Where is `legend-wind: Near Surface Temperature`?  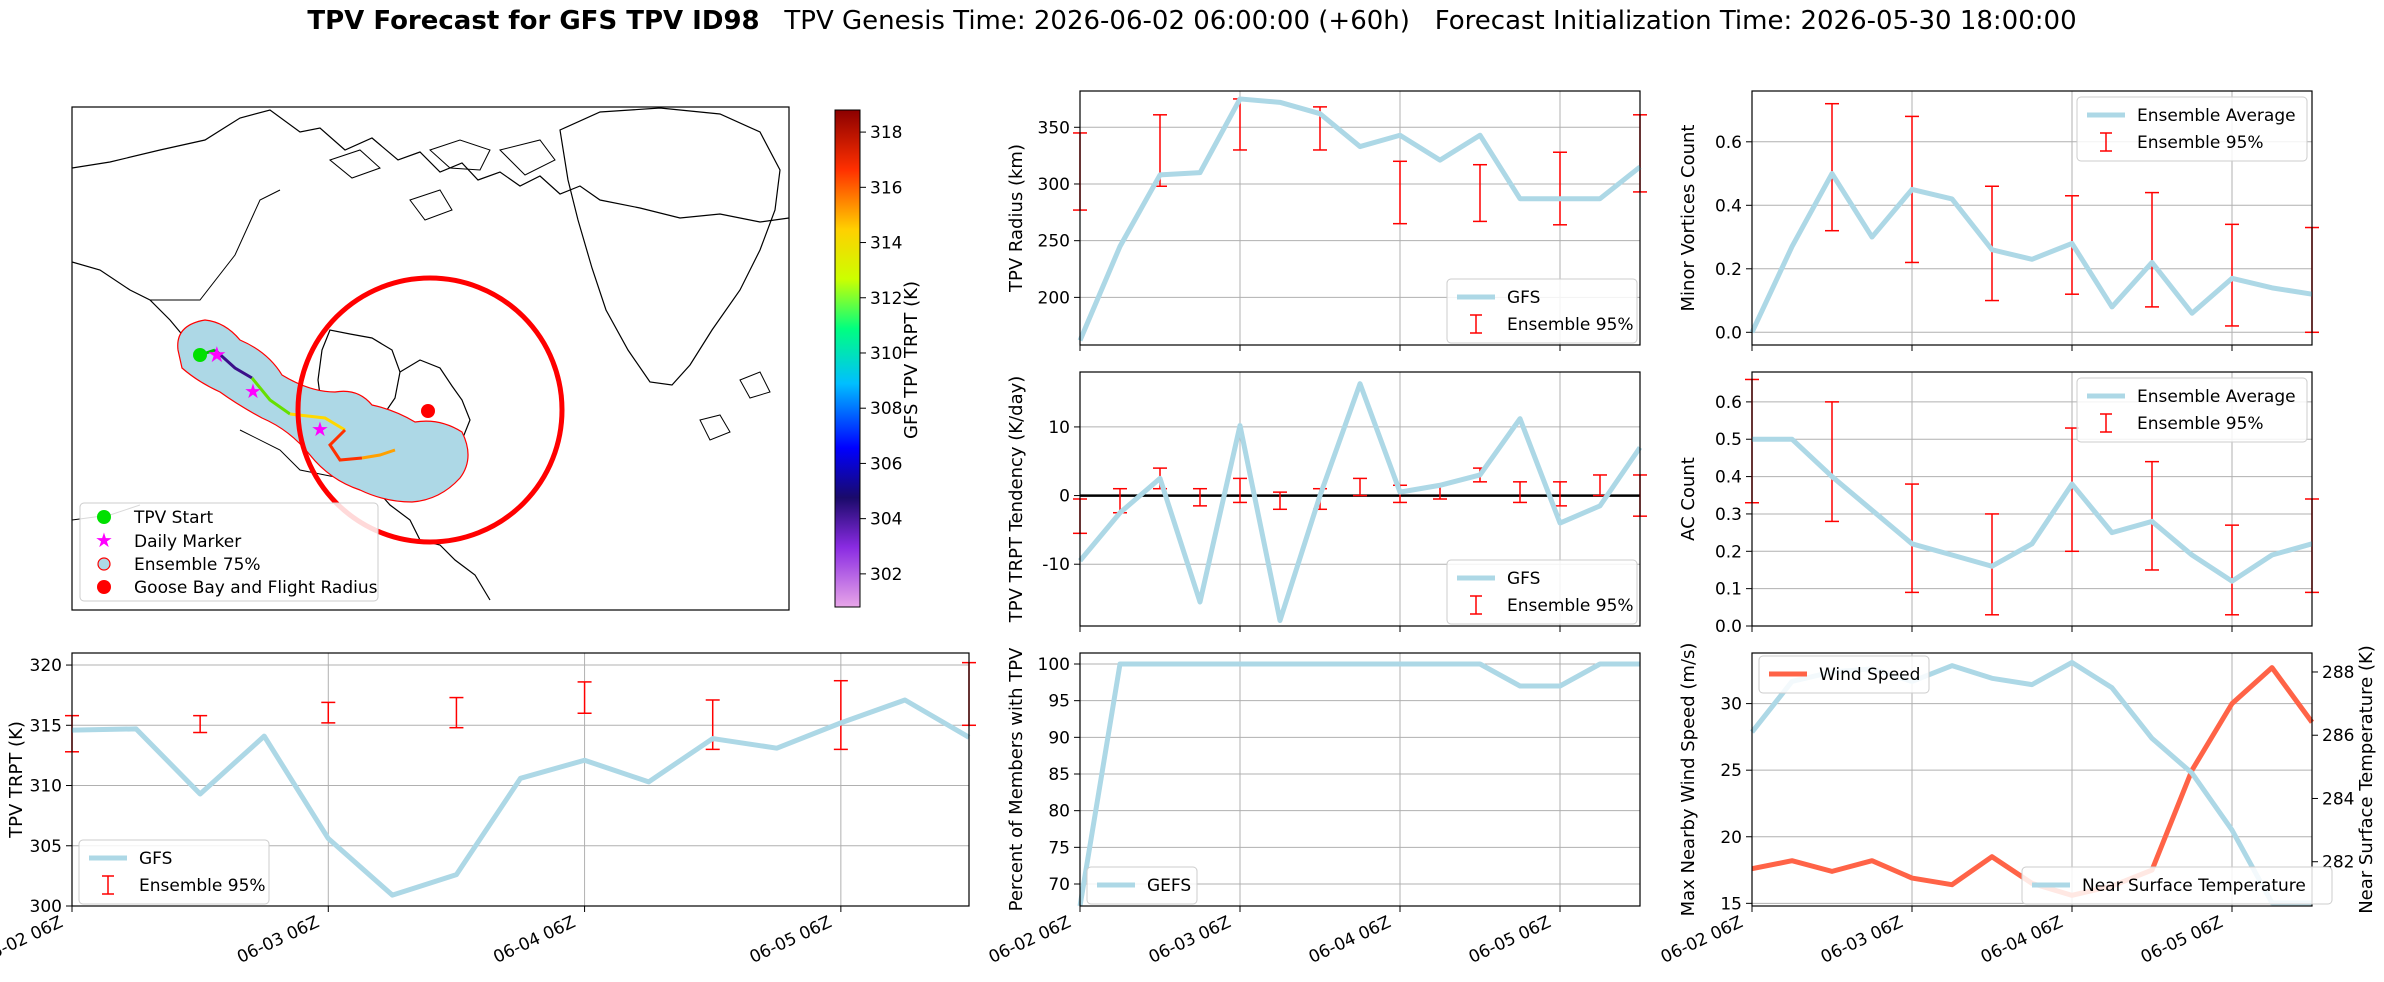
legend-wind: Near Surface Temperature is located at coordinates (2177, 885).